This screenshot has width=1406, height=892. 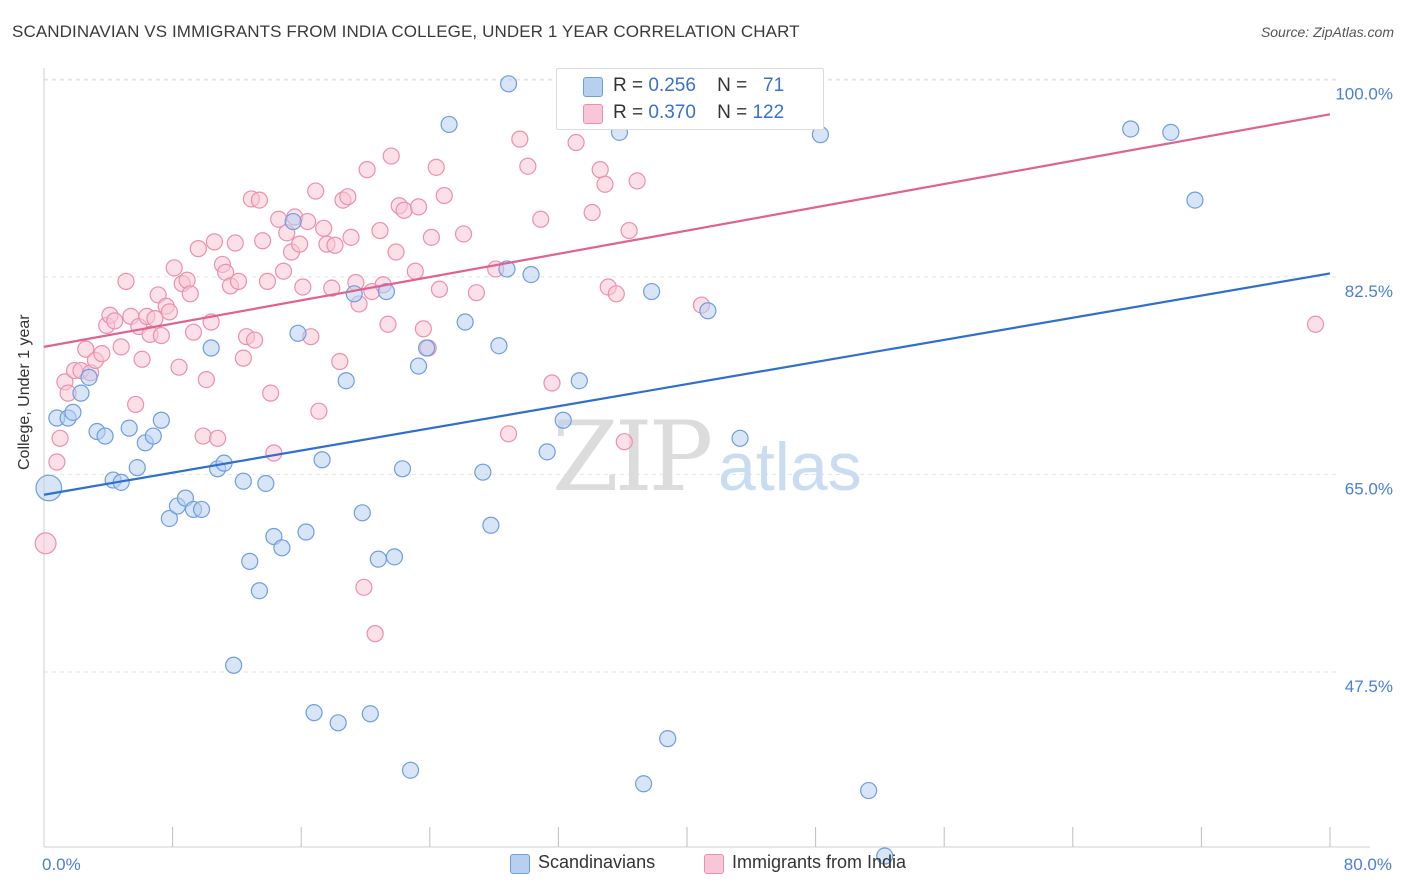 I want to click on correlation-legend: R = 0.256 N = 71 R = 0.370 N = 122, so click(x=690, y=99).